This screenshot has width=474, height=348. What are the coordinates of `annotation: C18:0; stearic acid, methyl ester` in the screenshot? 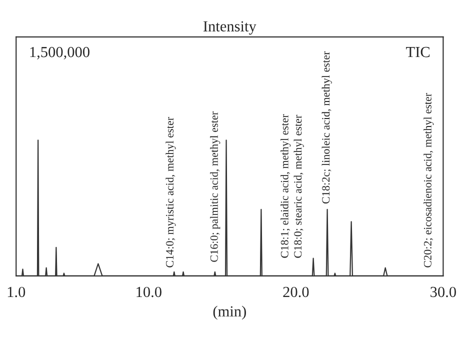 It's located at (299, 186).